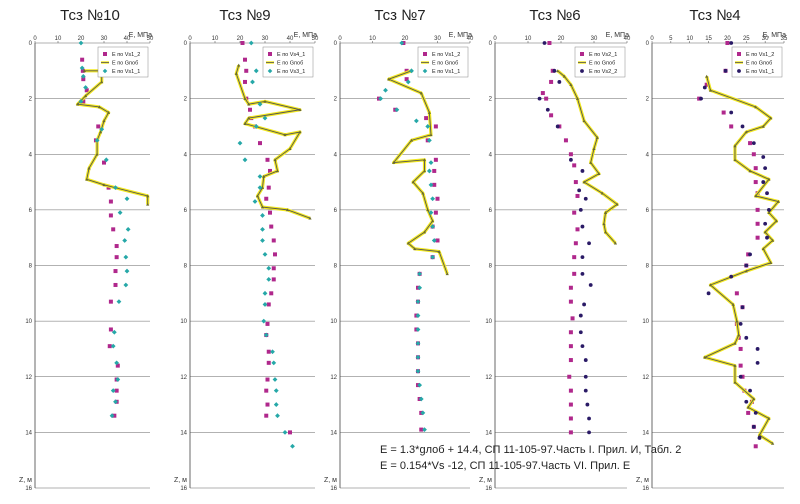 The image size is (800, 504). Describe the element at coordinates (648, 100) in the screenshot. I see `y-tick-label: 2` at that location.